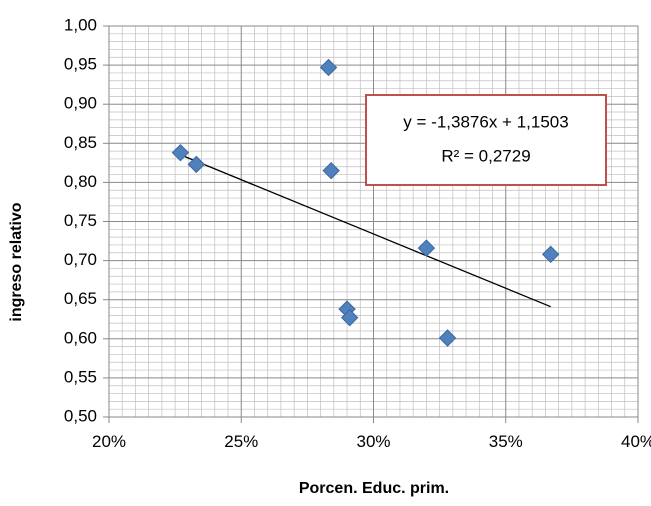  Describe the element at coordinates (485, 155) in the screenshot. I see `trendline-r2: R² = 0,2729` at that location.